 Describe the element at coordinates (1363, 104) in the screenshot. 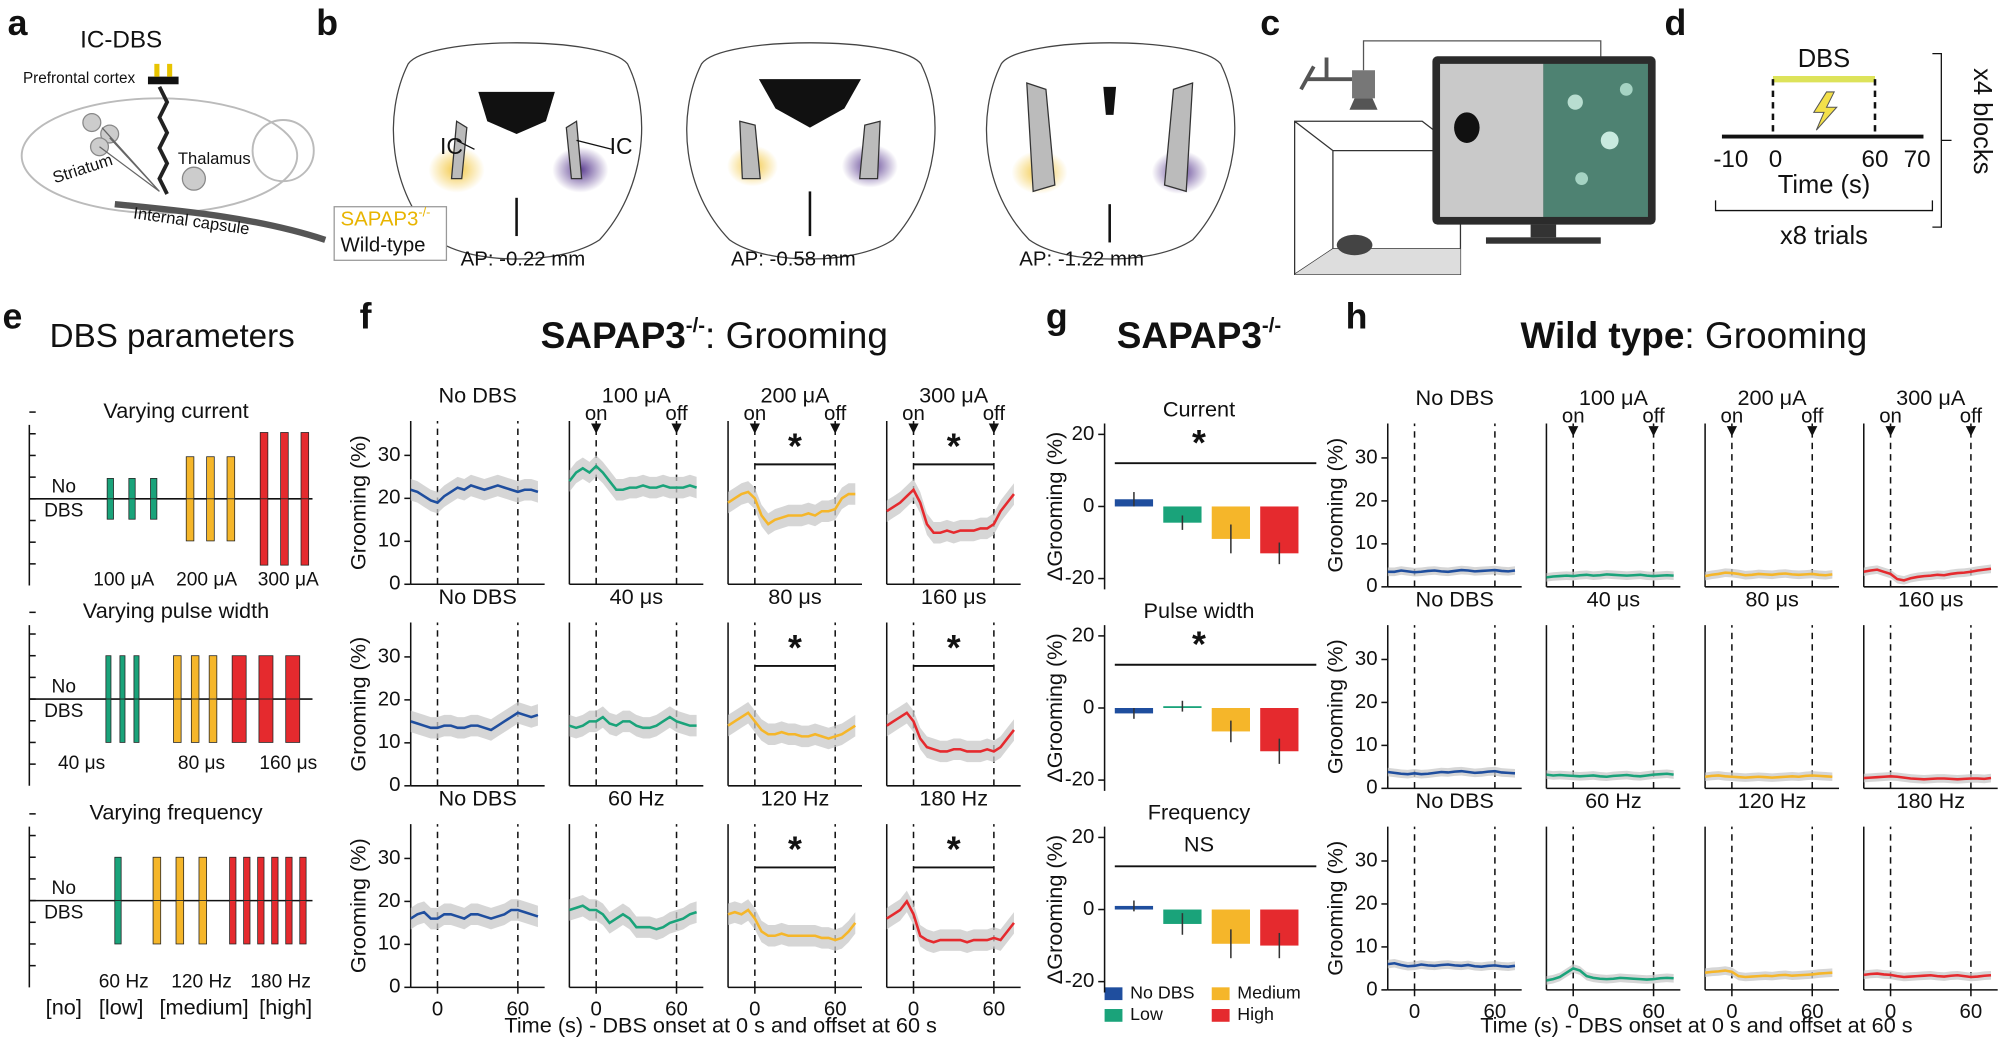

I see `lens` at that location.